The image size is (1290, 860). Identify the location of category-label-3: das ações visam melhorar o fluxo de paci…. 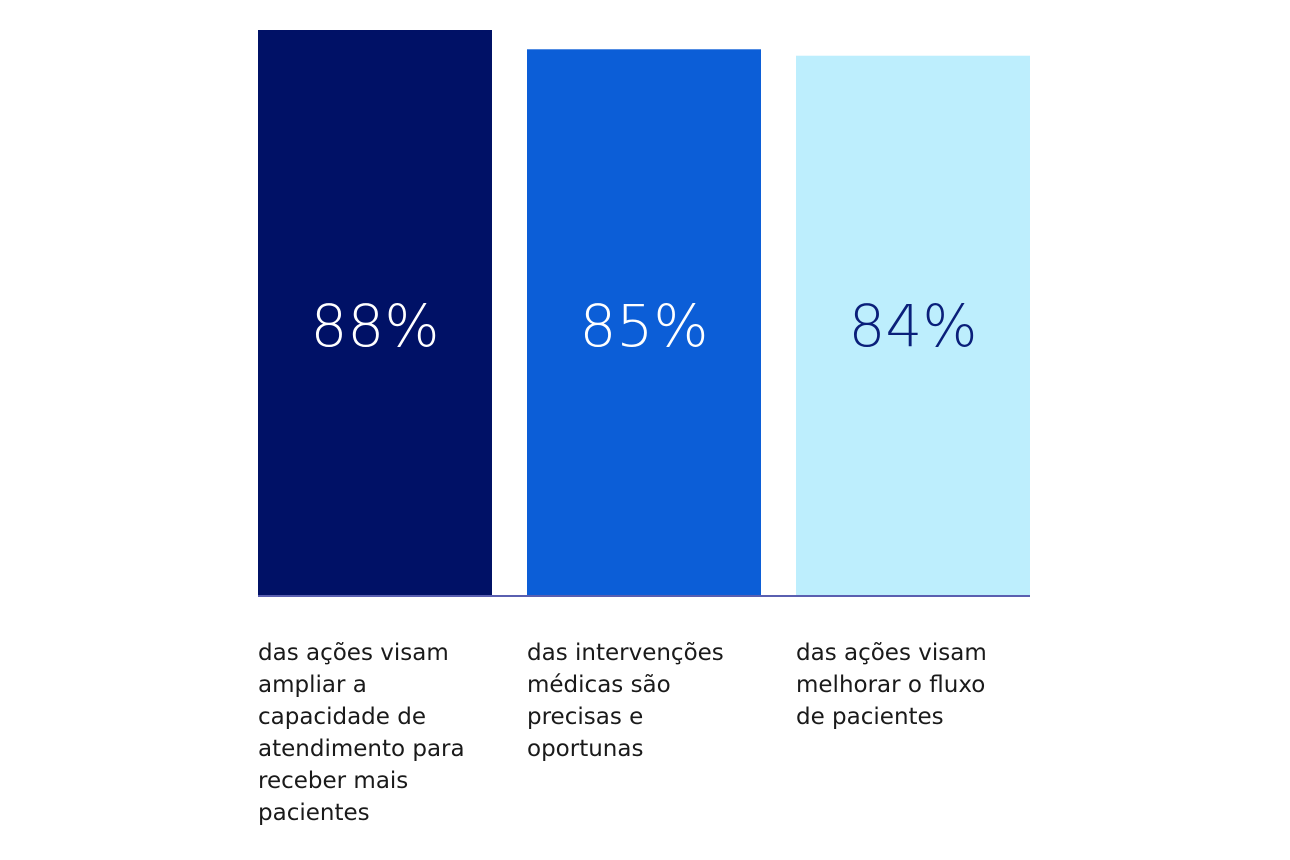
(891, 685).